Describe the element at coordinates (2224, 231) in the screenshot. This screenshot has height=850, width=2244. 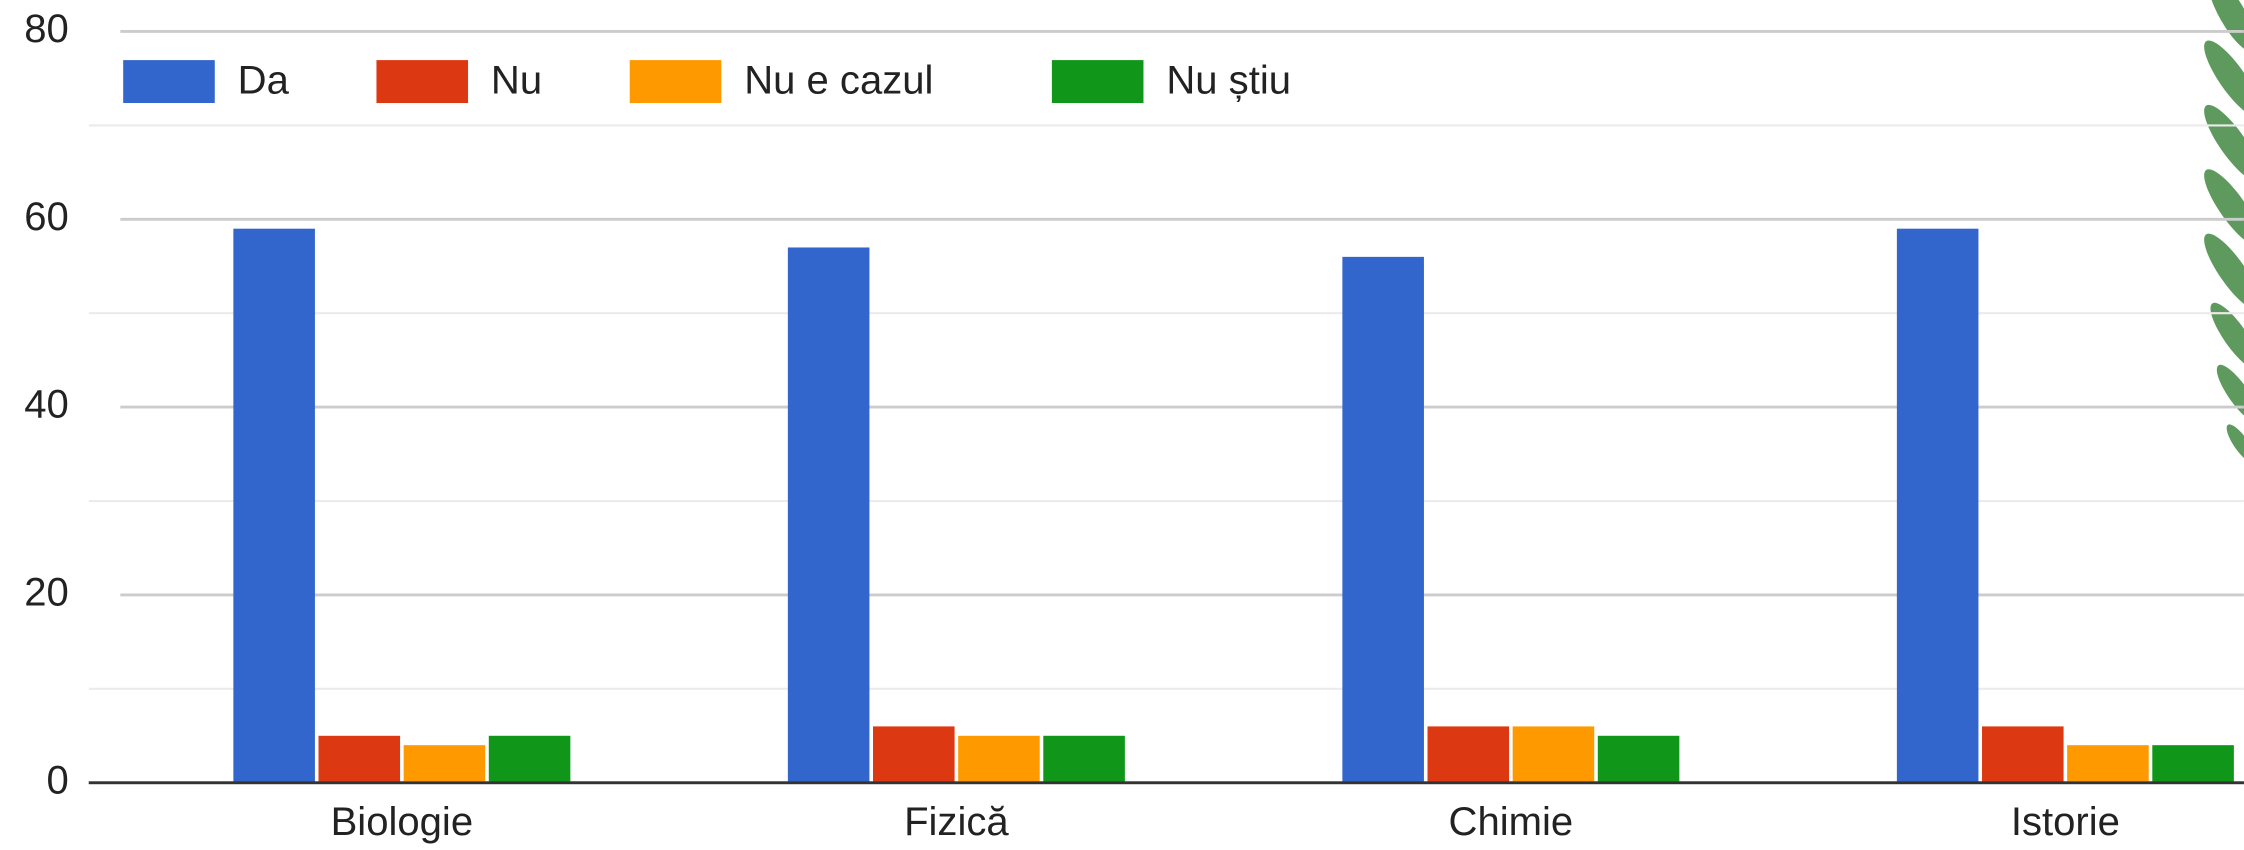
I see `leaf-decoration` at that location.